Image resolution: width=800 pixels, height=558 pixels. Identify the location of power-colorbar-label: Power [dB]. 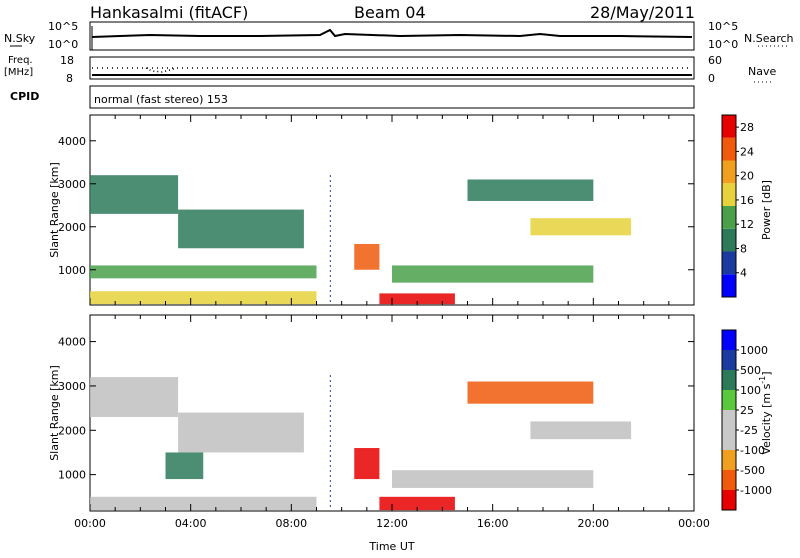
(766, 210).